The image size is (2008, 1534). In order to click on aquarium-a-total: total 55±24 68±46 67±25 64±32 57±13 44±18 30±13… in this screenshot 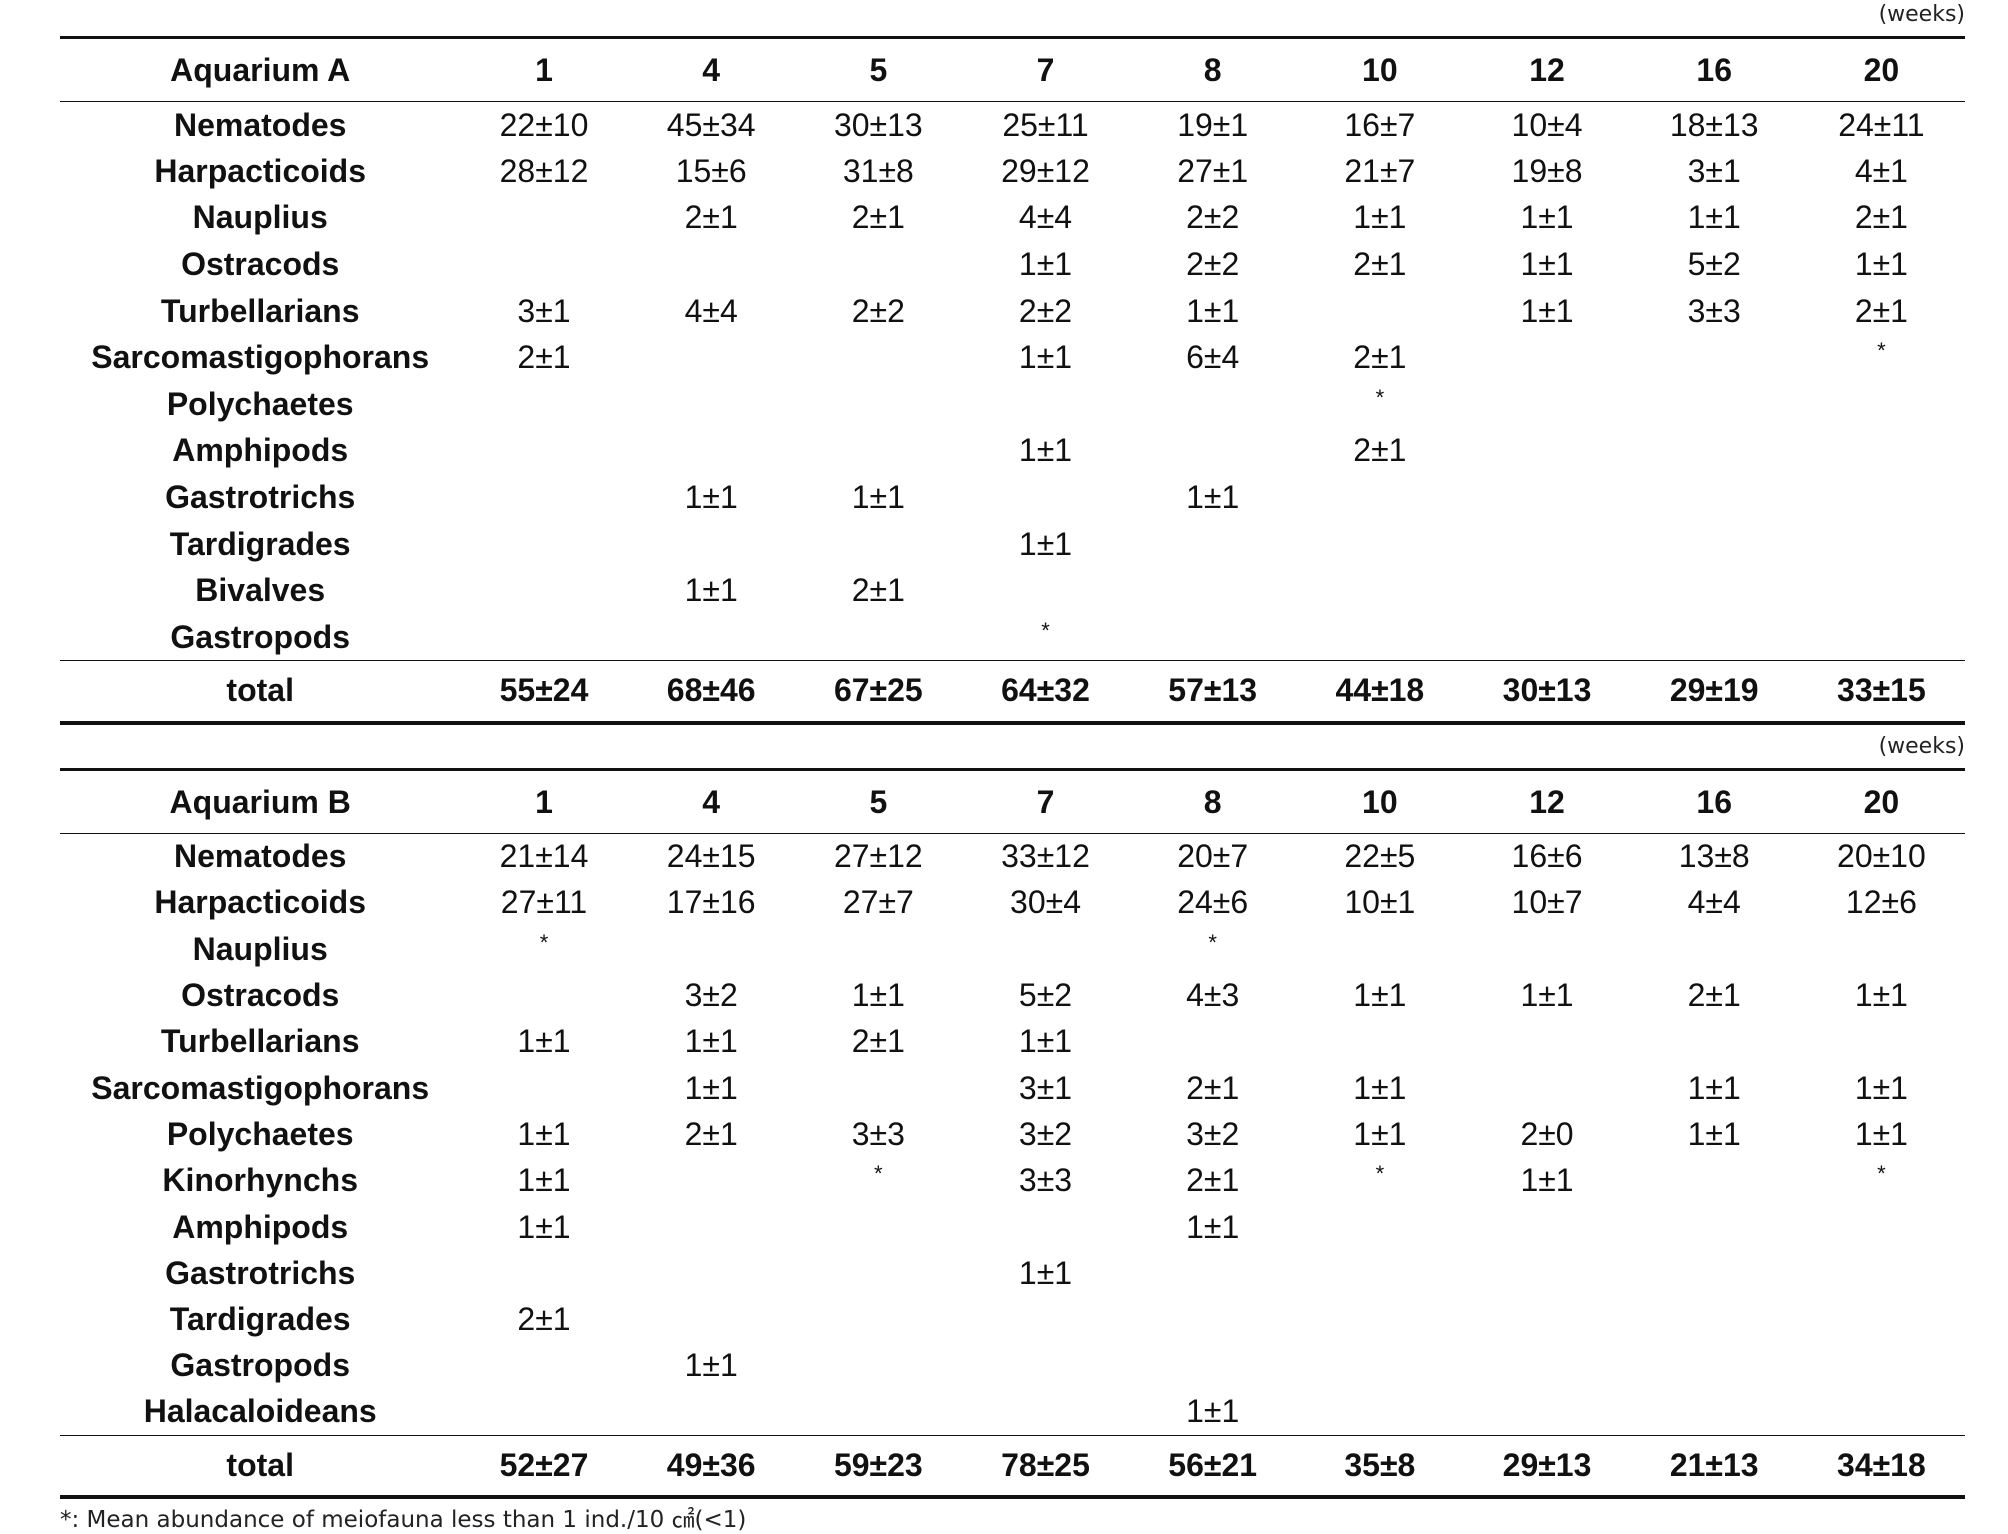, I will do `click(1012, 692)`.